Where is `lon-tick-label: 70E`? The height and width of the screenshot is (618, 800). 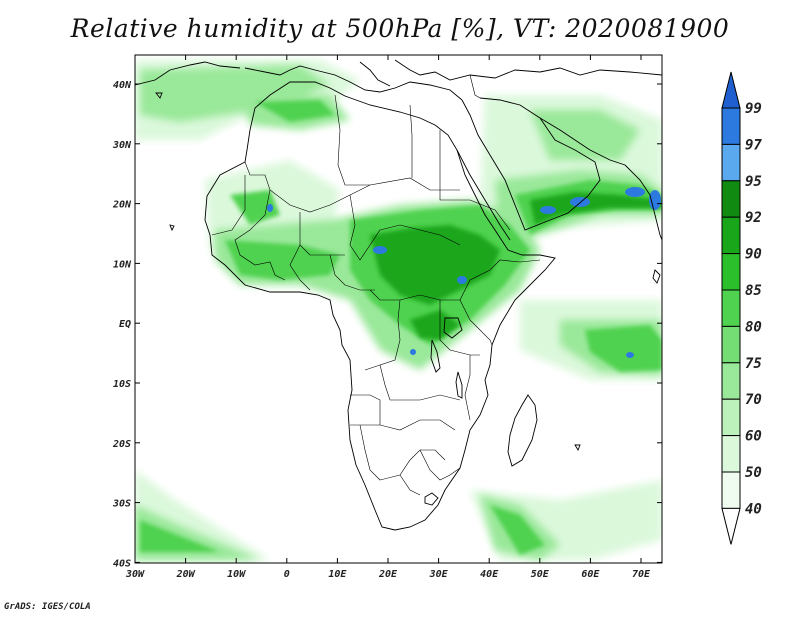 lon-tick-label: 70E is located at coordinates (641, 574).